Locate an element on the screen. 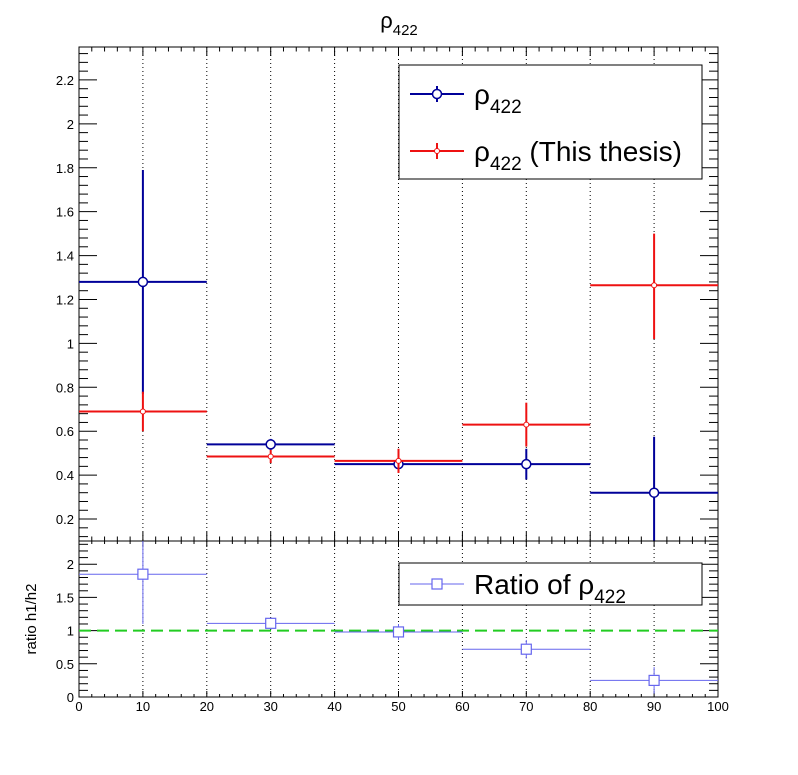  x-tick-label: 50 is located at coordinates (398, 706).